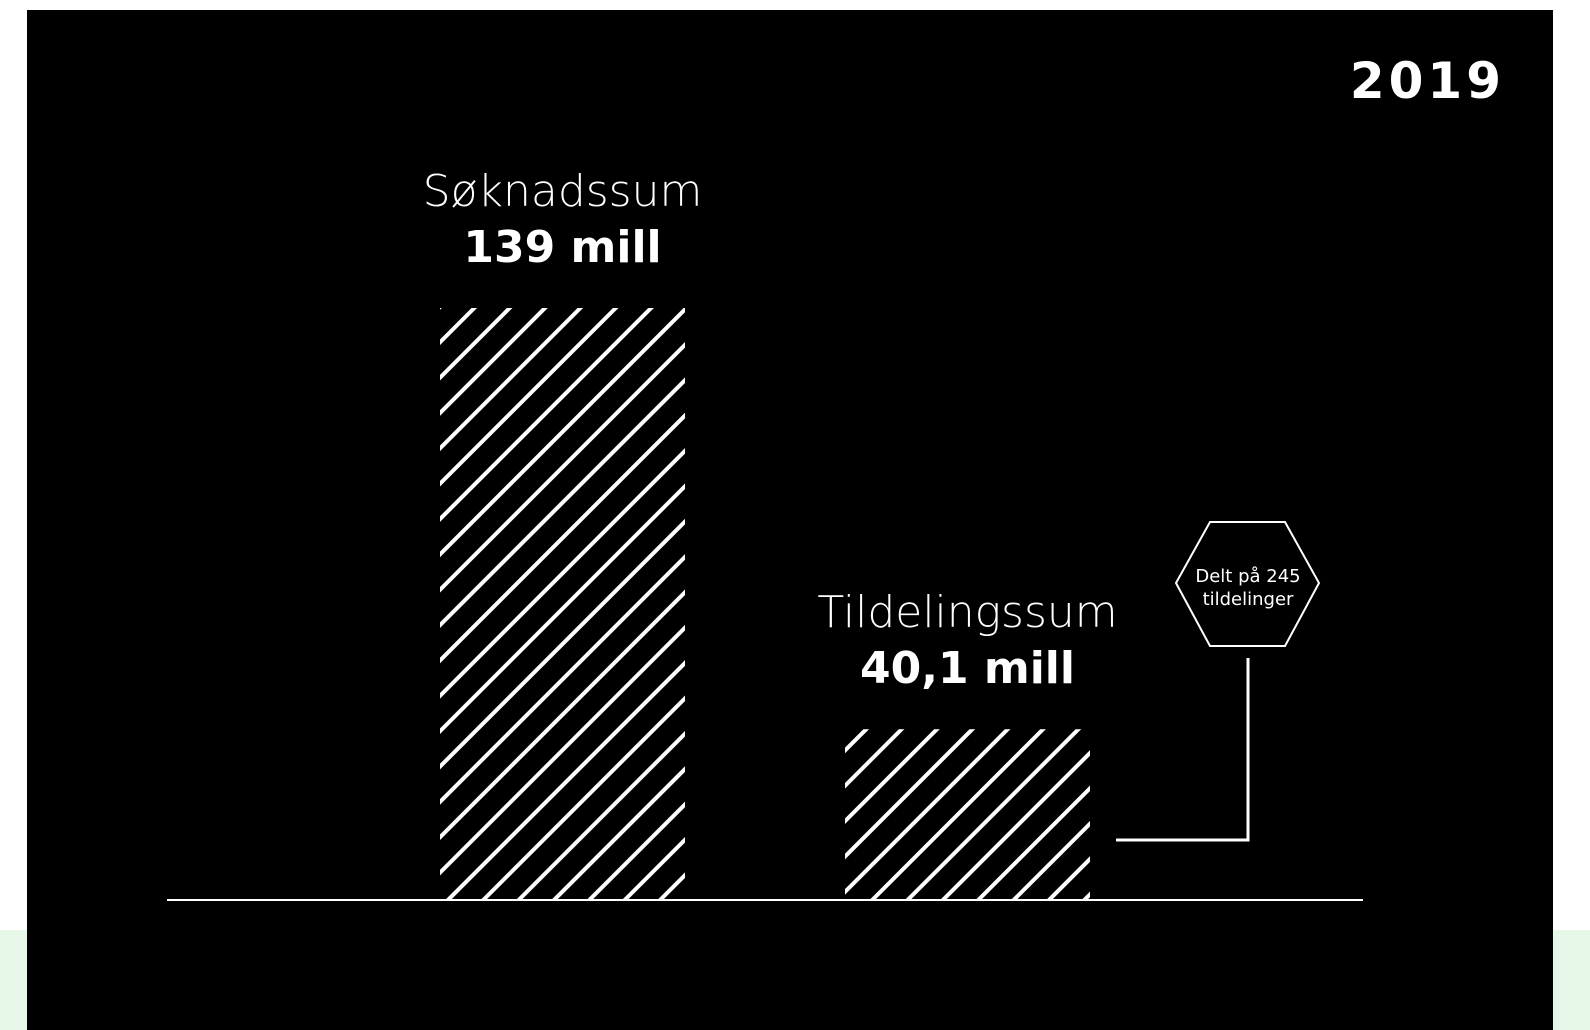 Image resolution: width=1590 pixels, height=1030 pixels. I want to click on category-label-tildelingssum: Tildelingssum, so click(967, 612).